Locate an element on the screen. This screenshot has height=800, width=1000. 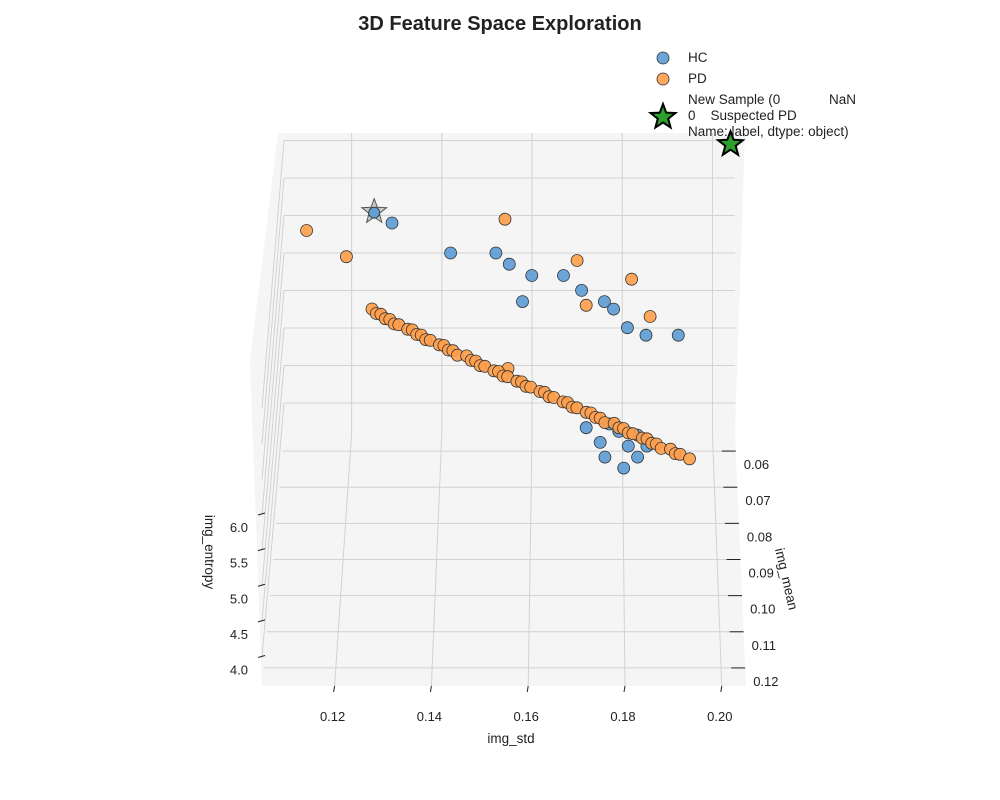
z-tick-label: 4.5 is located at coordinates (239, 634).